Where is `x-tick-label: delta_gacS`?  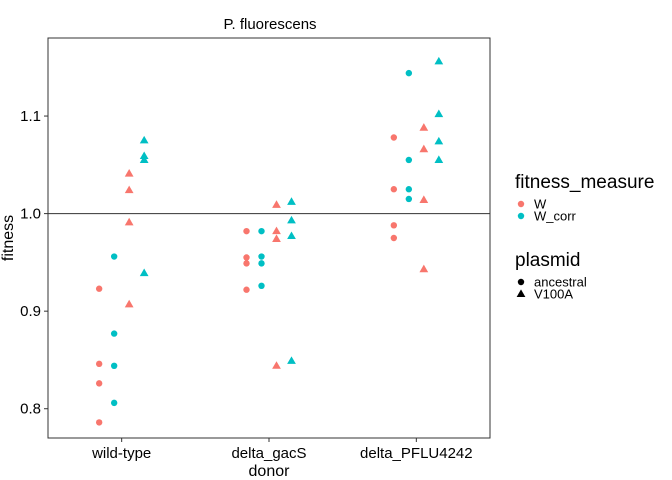
x-tick-label: delta_gacS is located at coordinates (268, 453).